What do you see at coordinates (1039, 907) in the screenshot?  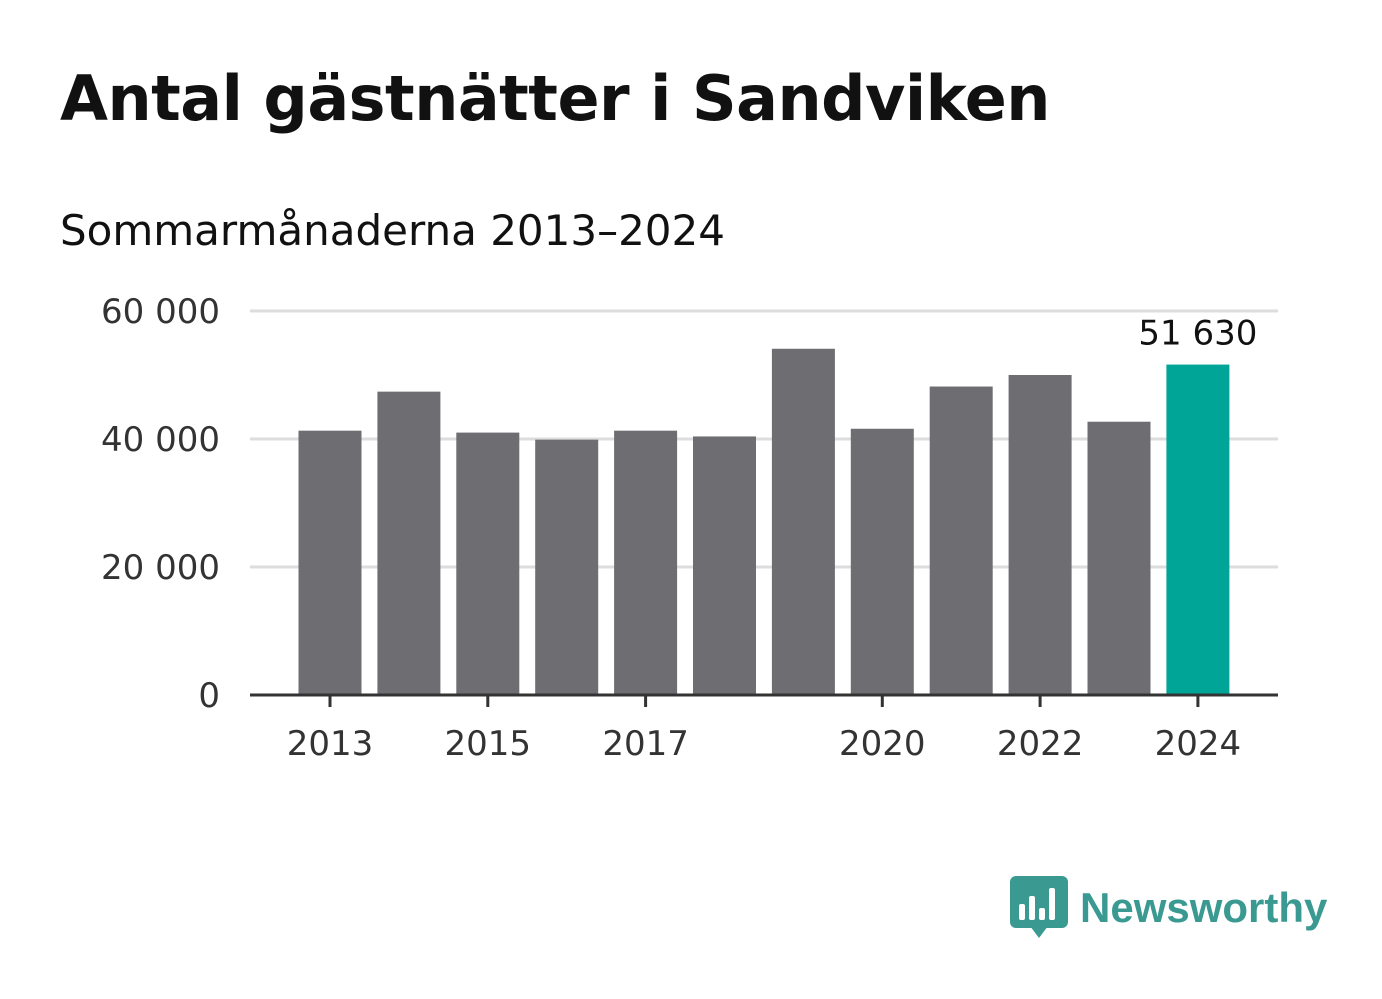 I see `bar-chart-speech-bubble-icon` at bounding box center [1039, 907].